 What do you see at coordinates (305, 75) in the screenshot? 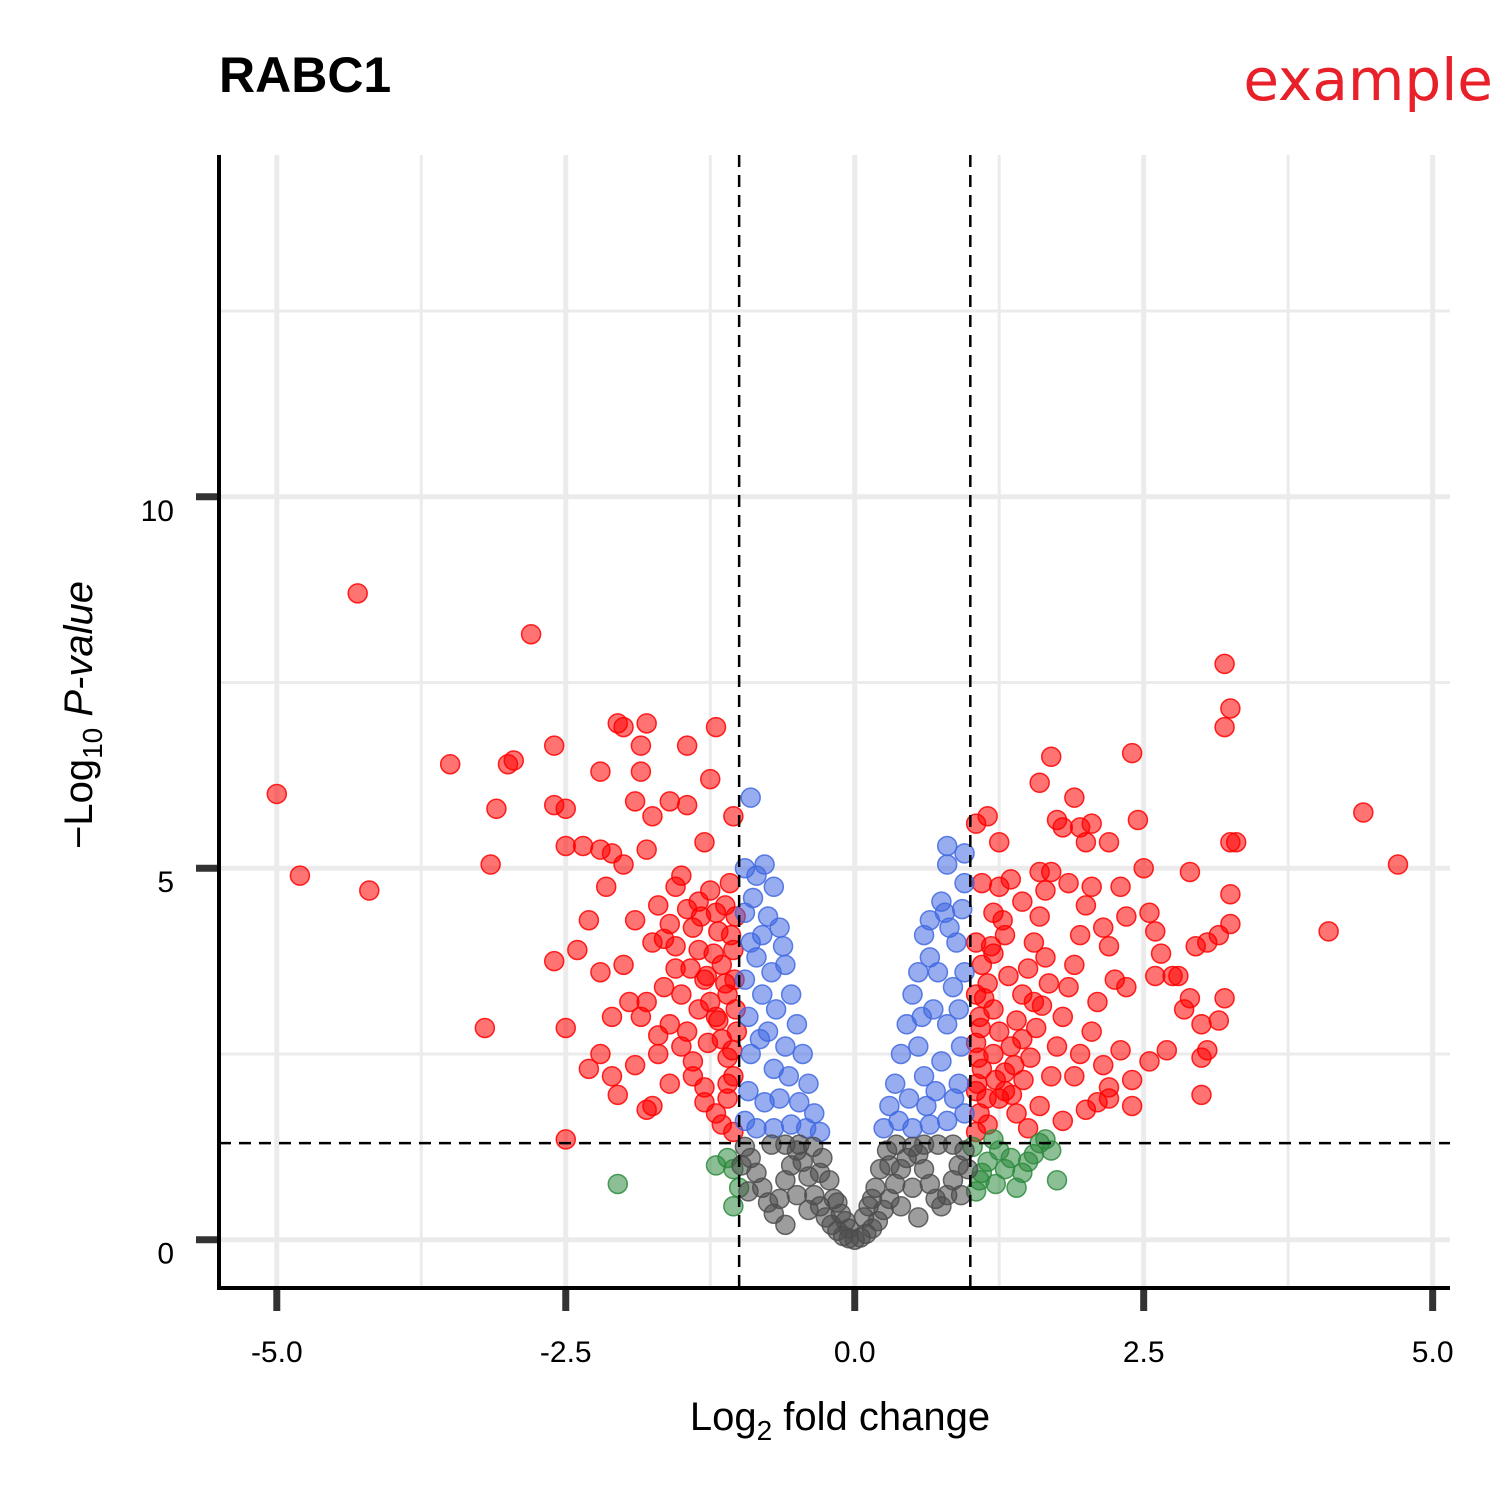
I see `chart-title: RABC1` at bounding box center [305, 75].